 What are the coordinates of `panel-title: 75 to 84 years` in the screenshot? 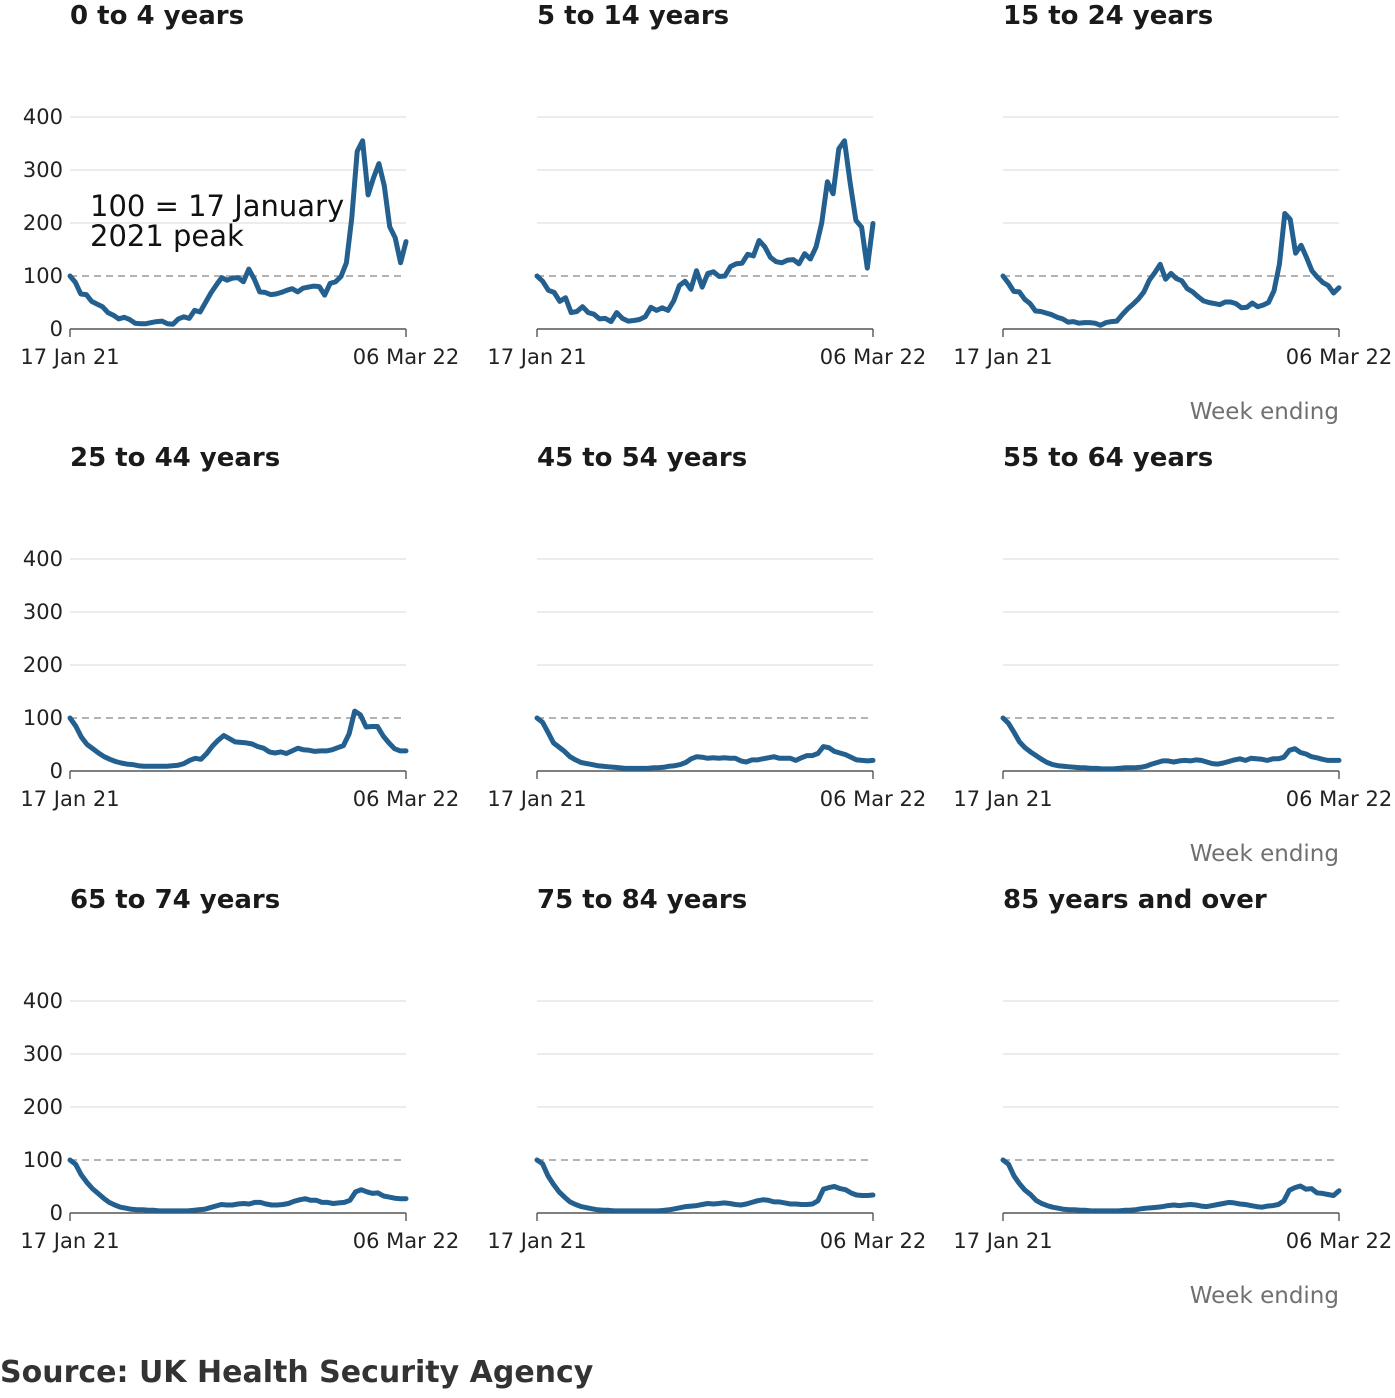 It's located at (642, 900).